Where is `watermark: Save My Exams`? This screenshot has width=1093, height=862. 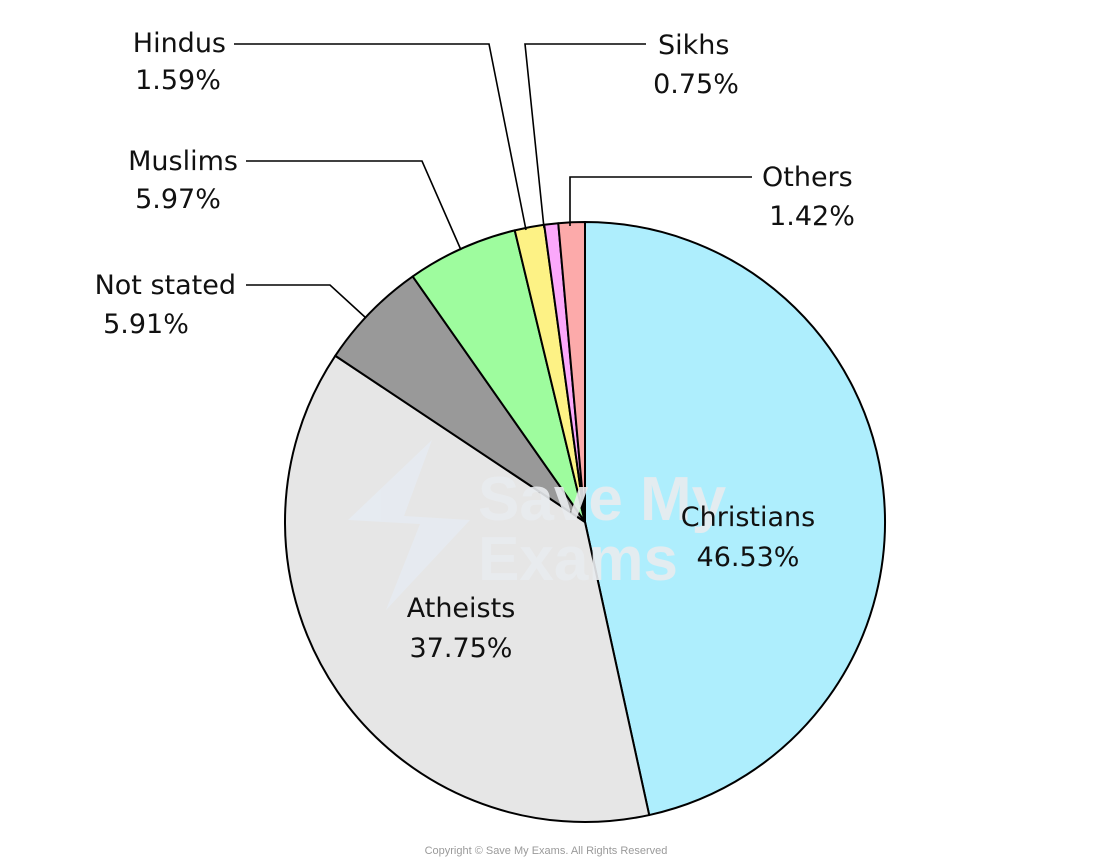
watermark: Save My Exams is located at coordinates (537, 525).